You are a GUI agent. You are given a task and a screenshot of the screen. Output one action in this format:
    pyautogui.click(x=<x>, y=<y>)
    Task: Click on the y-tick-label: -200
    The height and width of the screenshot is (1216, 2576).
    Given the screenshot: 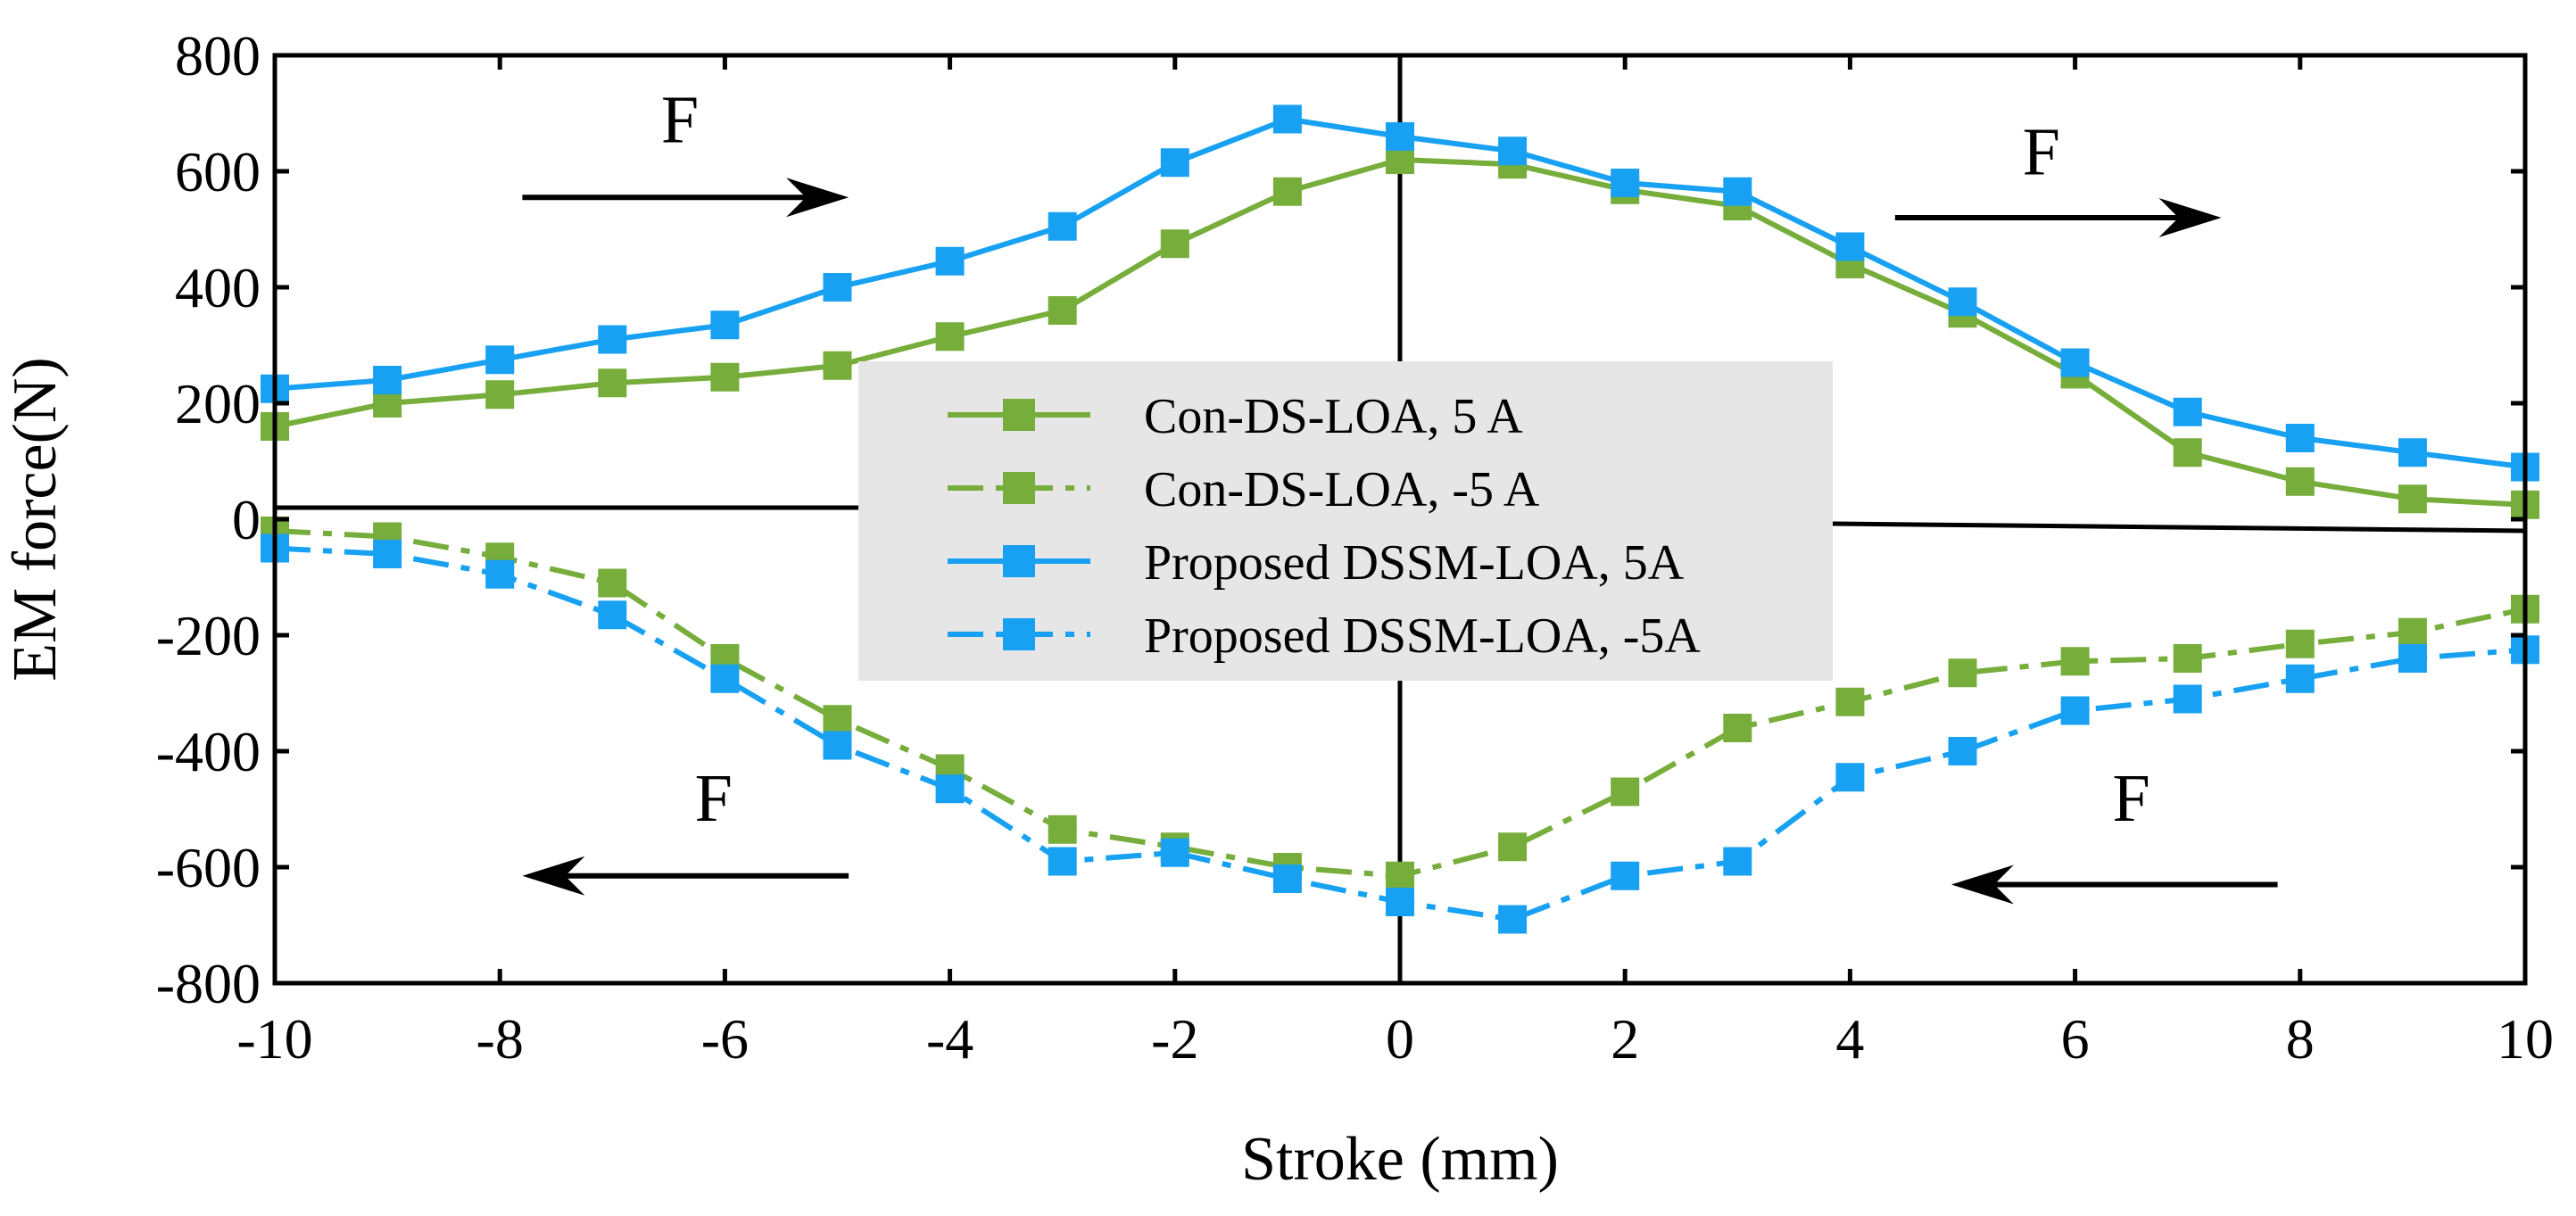 What is the action you would take?
    pyautogui.click(x=208, y=636)
    